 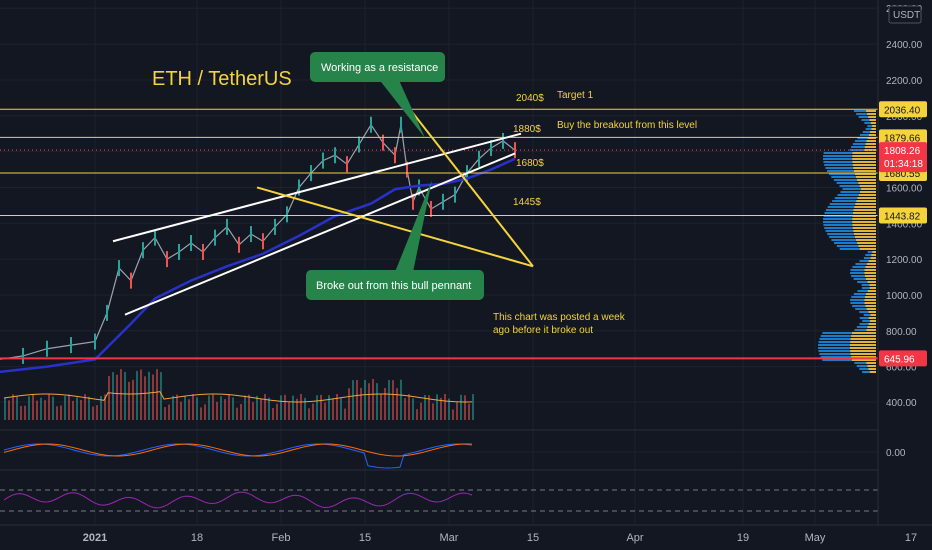 I want to click on target-note: Target 1, so click(x=575, y=95).